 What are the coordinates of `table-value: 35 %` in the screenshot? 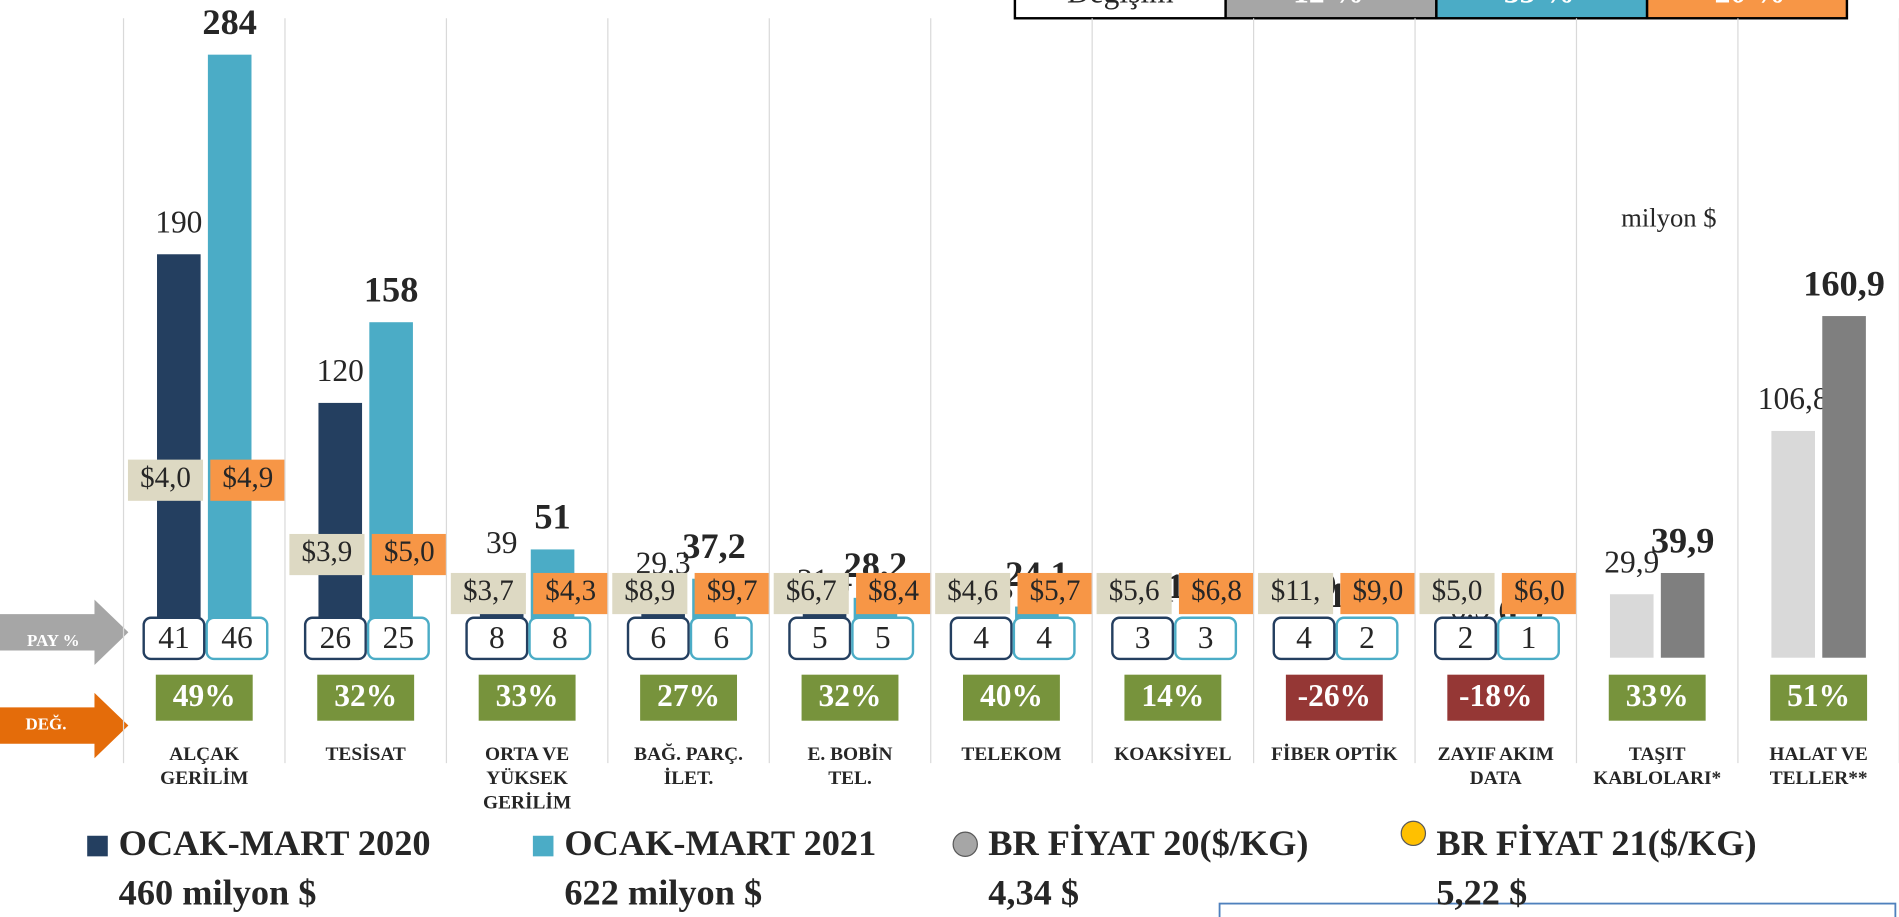 It's located at (1539, 4).